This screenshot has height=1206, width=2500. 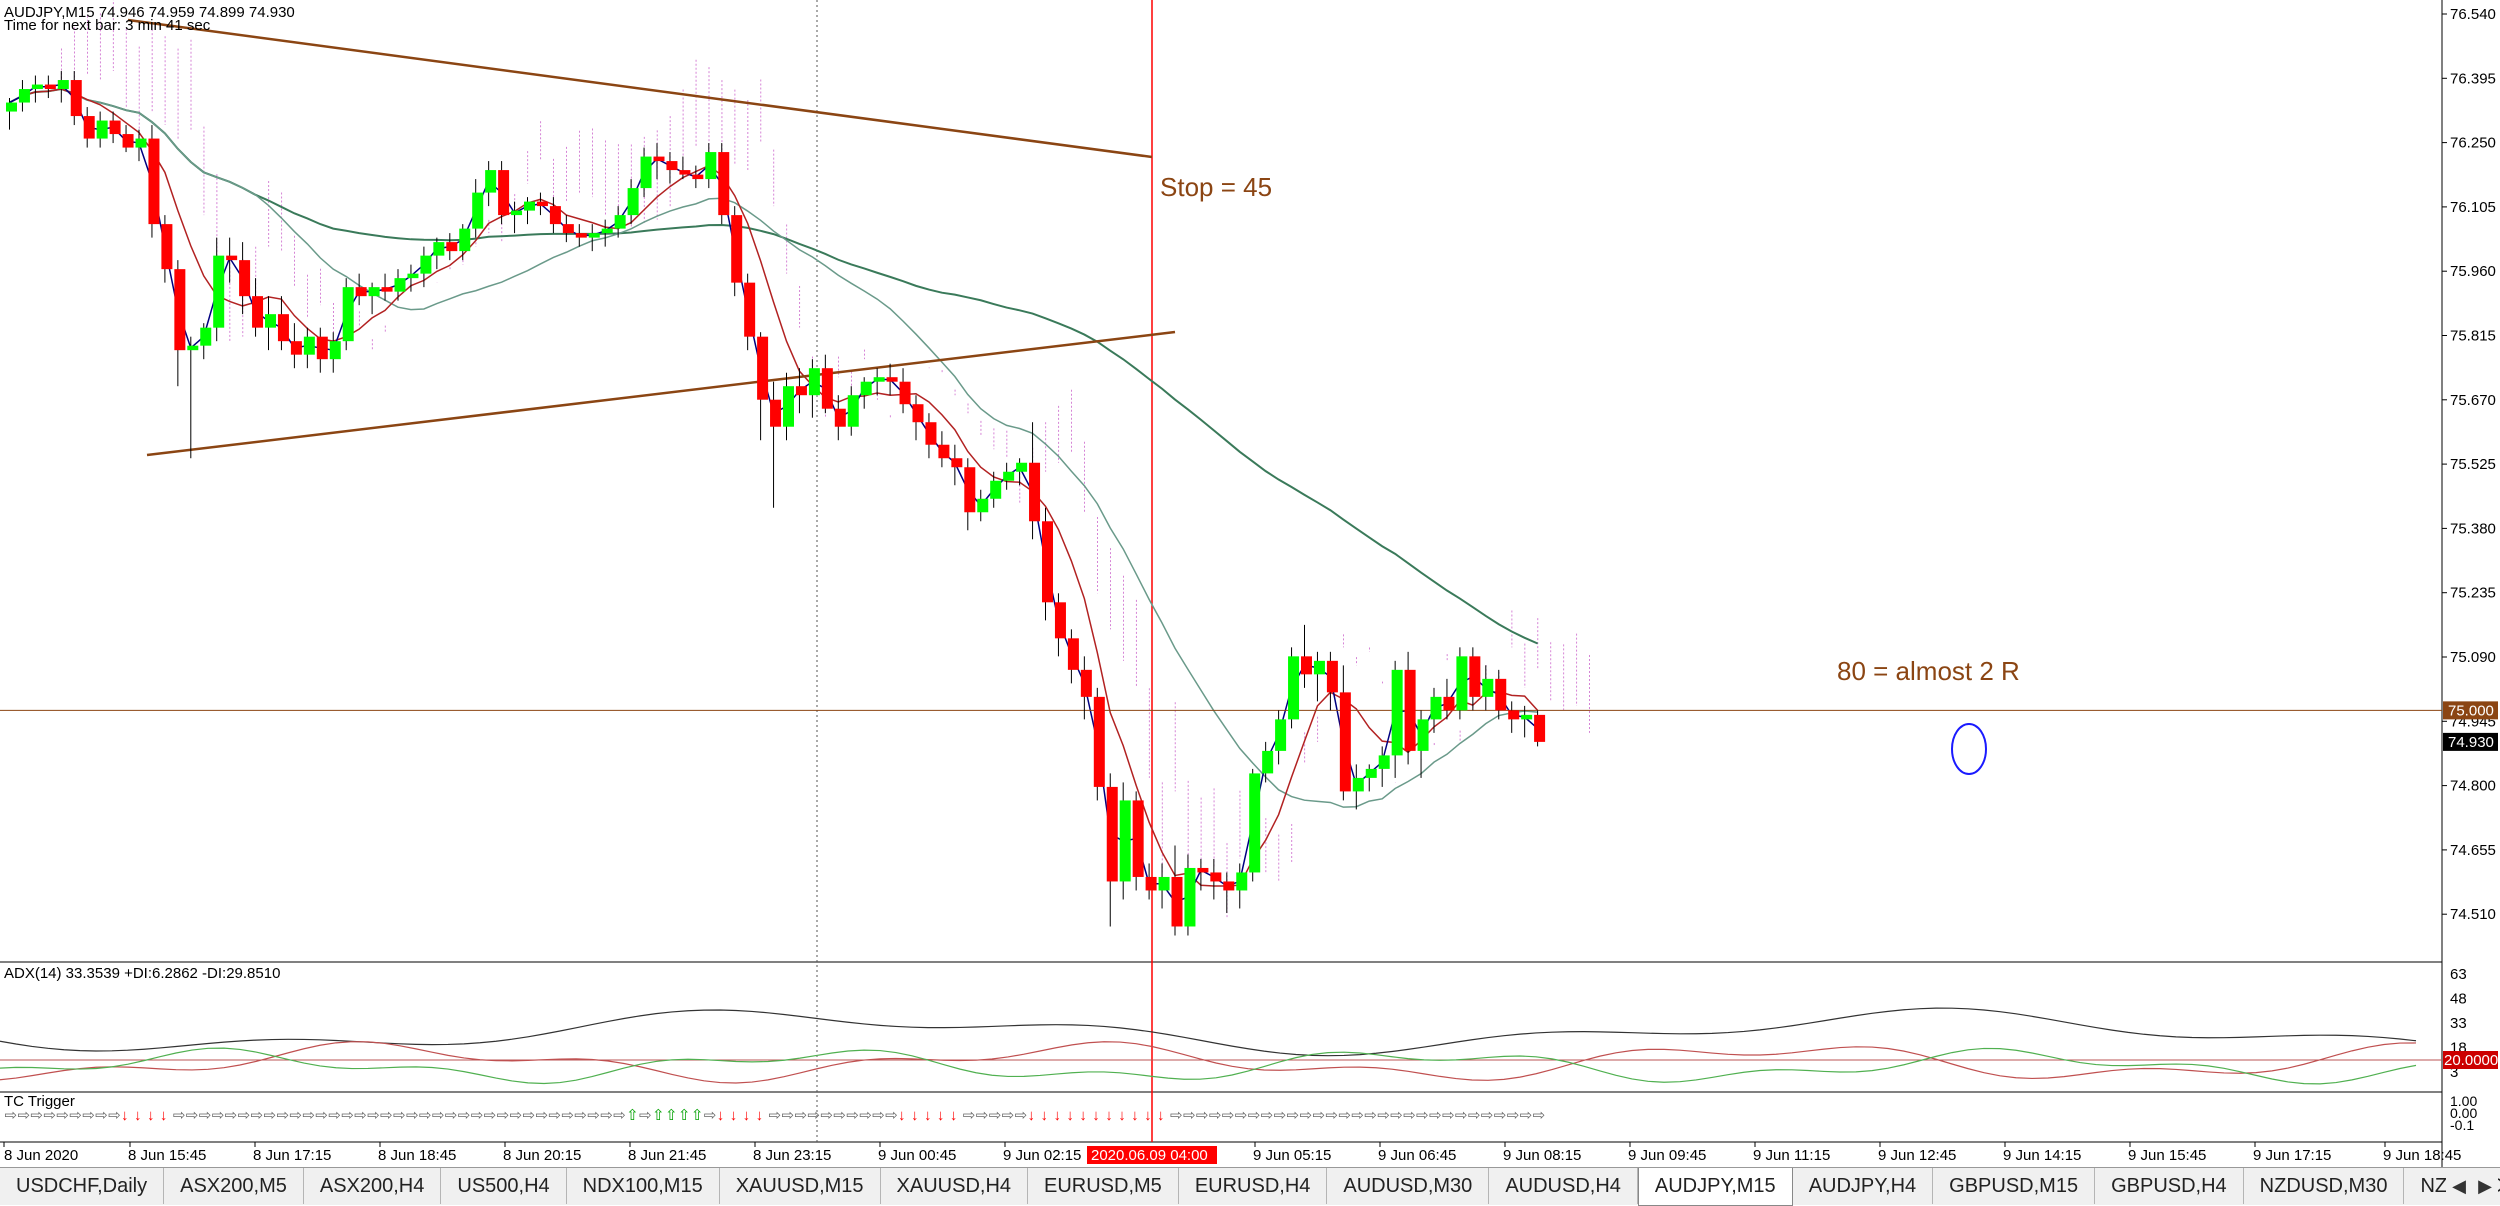 I want to click on tab-scroll-left-icon: ◀, so click(x=2459, y=1186).